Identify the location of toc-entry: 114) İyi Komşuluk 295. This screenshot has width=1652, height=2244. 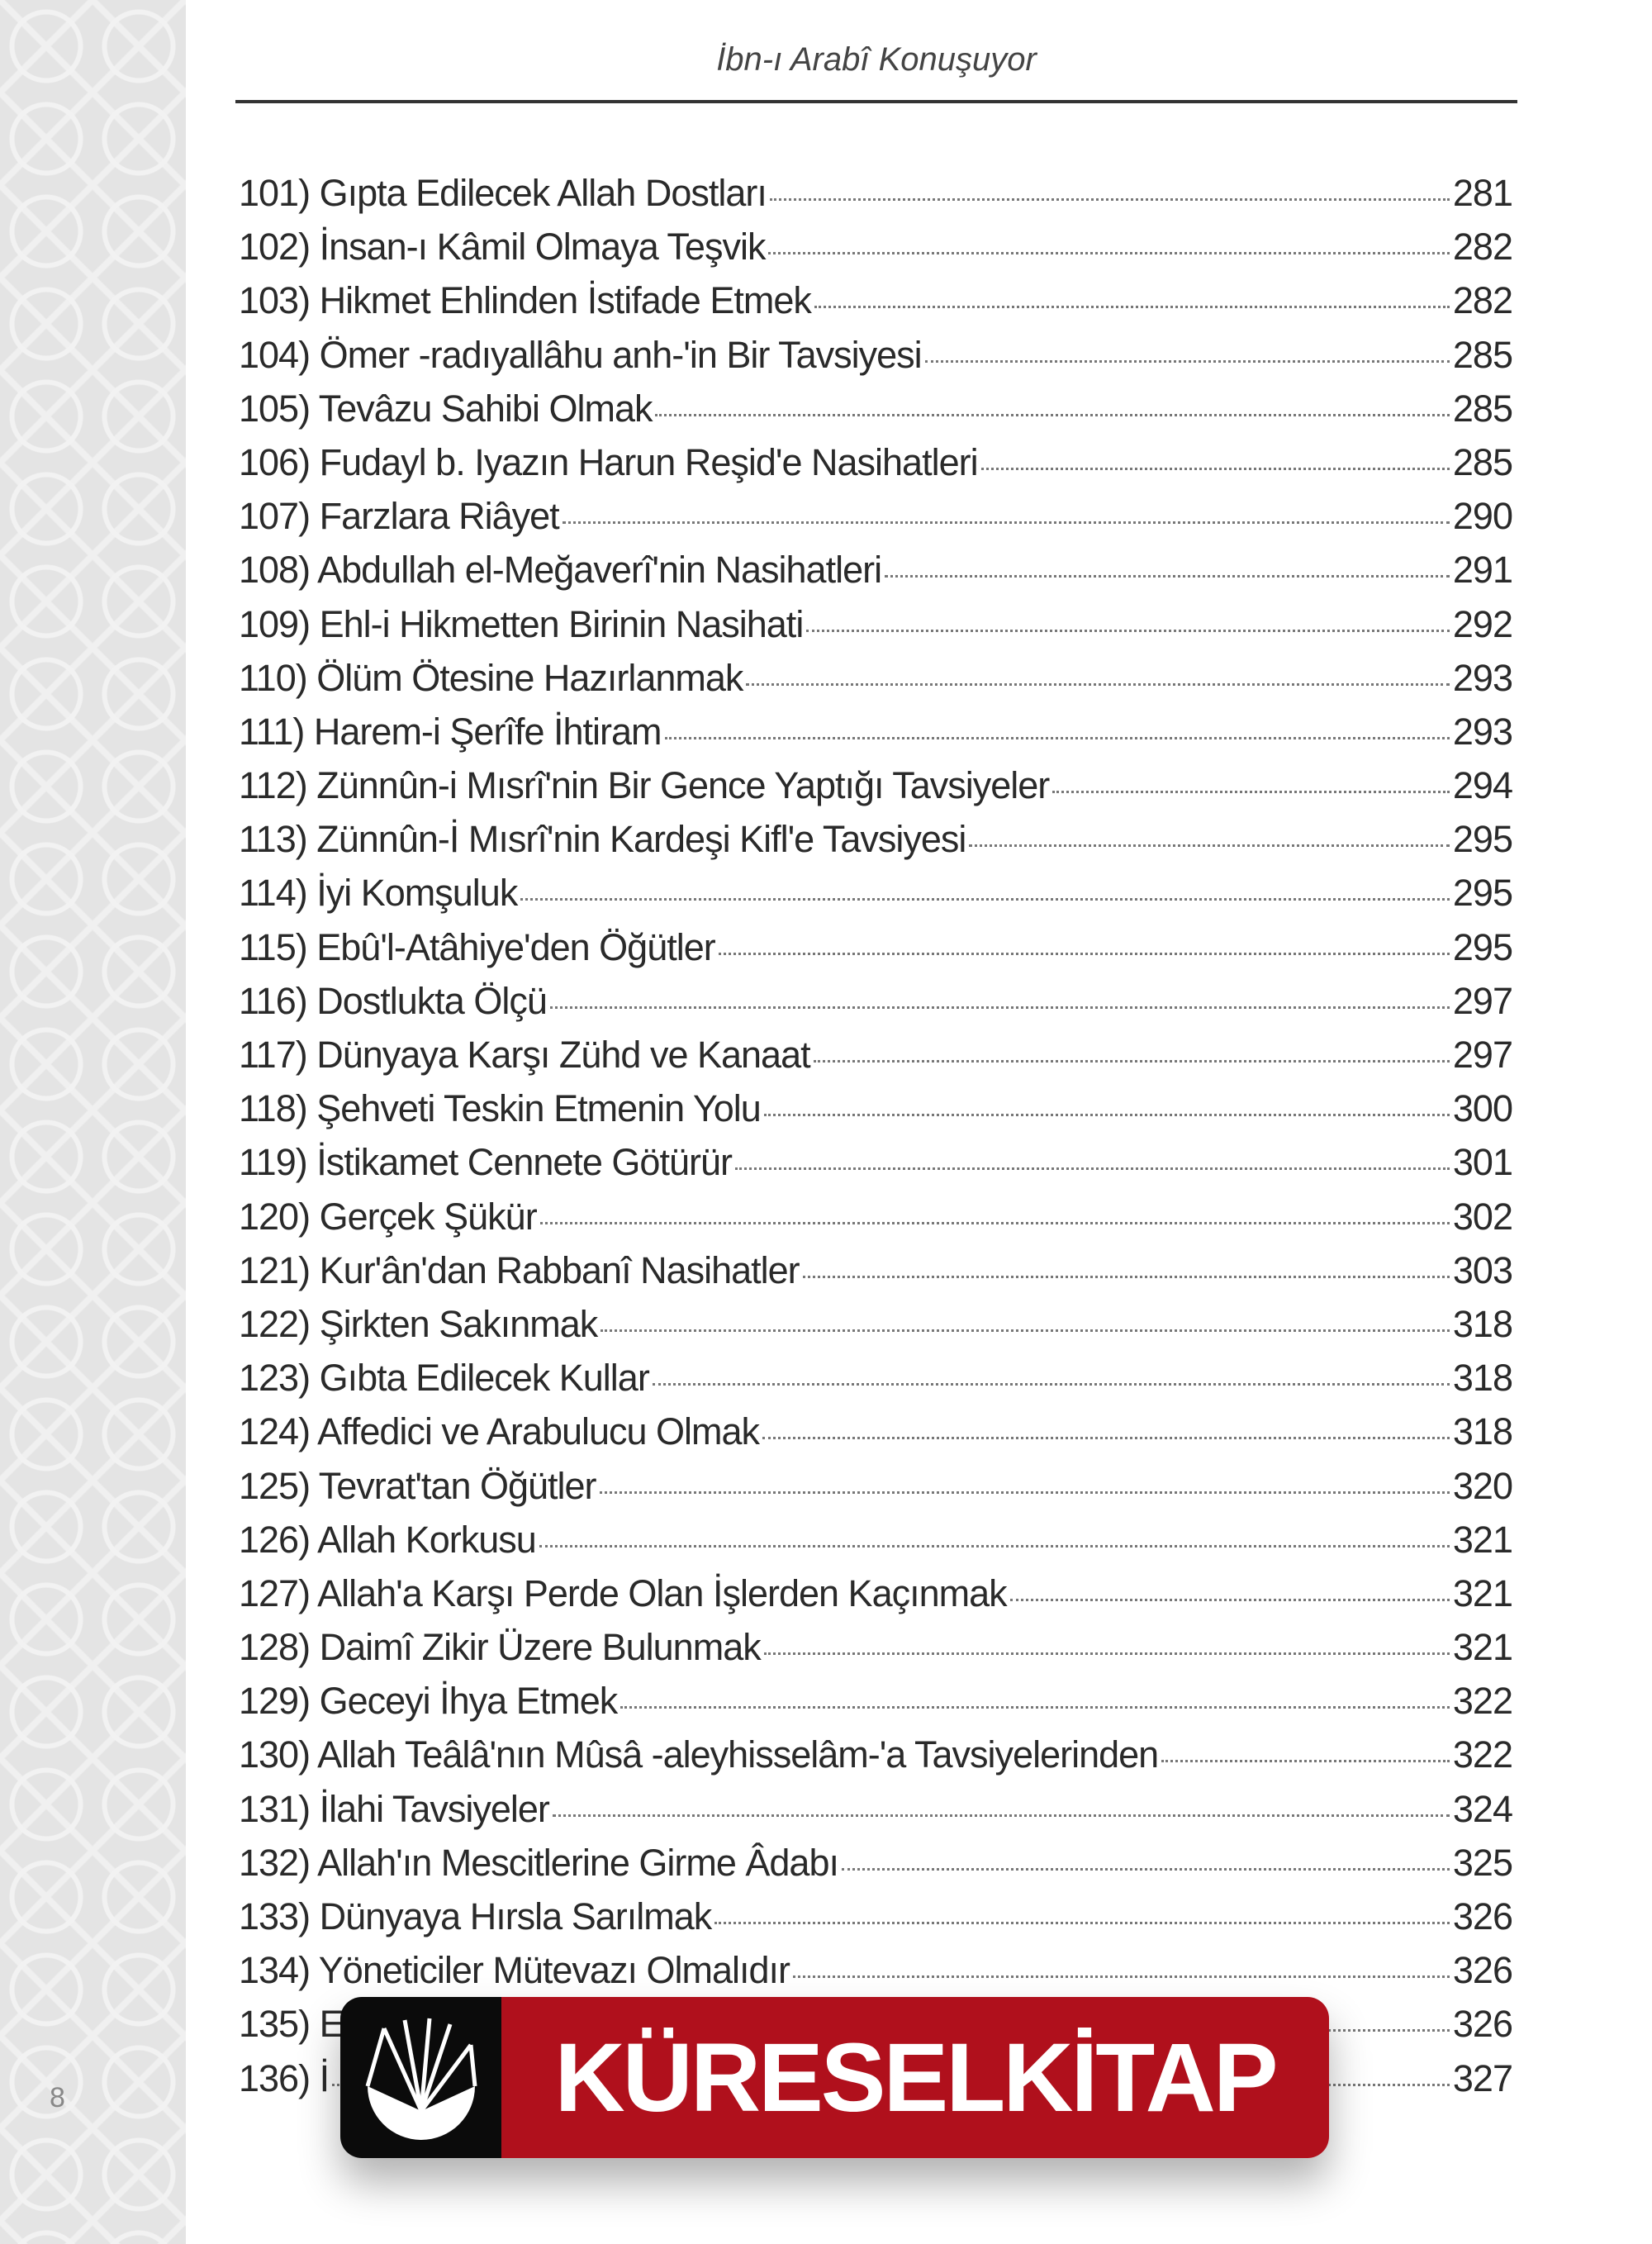
(876, 898).